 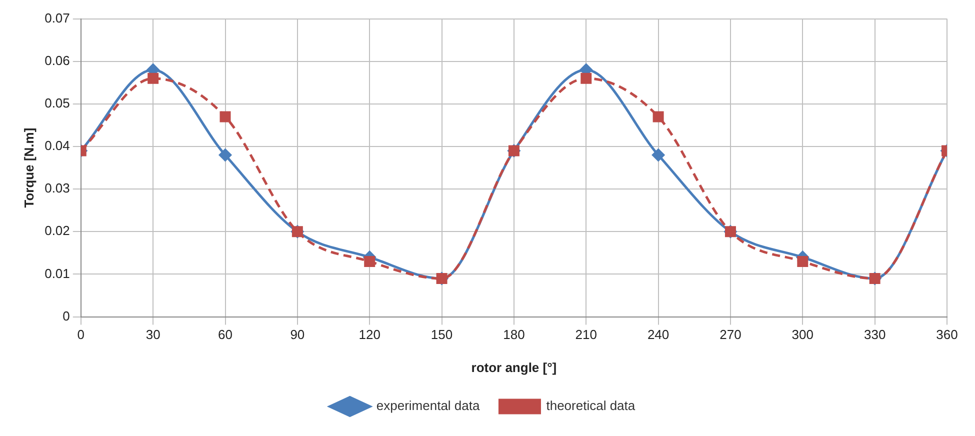 What do you see at coordinates (586, 334) in the screenshot?
I see `x-tick-label: 210` at bounding box center [586, 334].